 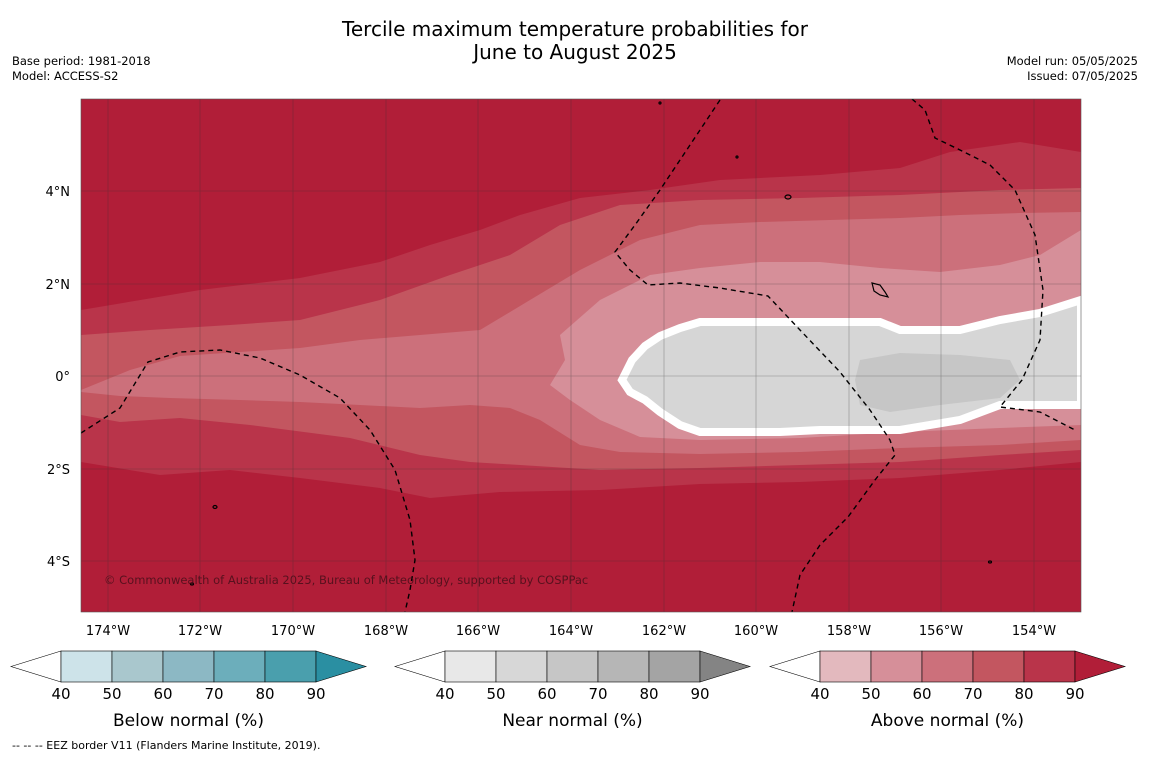 What do you see at coordinates (947, 690) in the screenshot?
I see `colorbar: 40 50 60 70 80 90 Above normal (%)` at bounding box center [947, 690].